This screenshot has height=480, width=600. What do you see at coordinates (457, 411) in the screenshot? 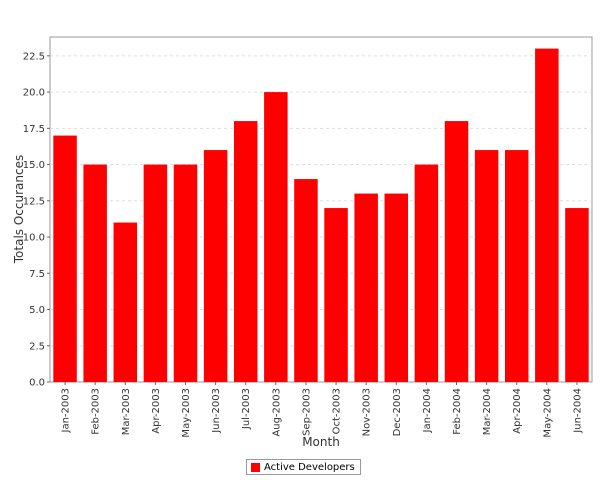
I see `x-tick-label: Feb-2004` at bounding box center [457, 411].